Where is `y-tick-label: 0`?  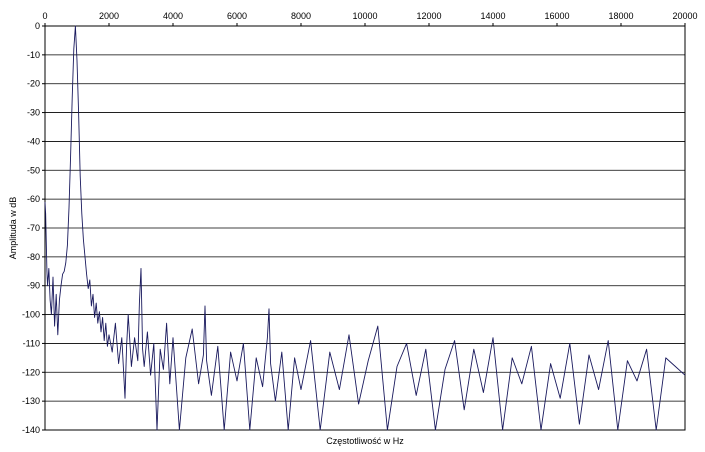
y-tick-label: 0 is located at coordinates (37, 26).